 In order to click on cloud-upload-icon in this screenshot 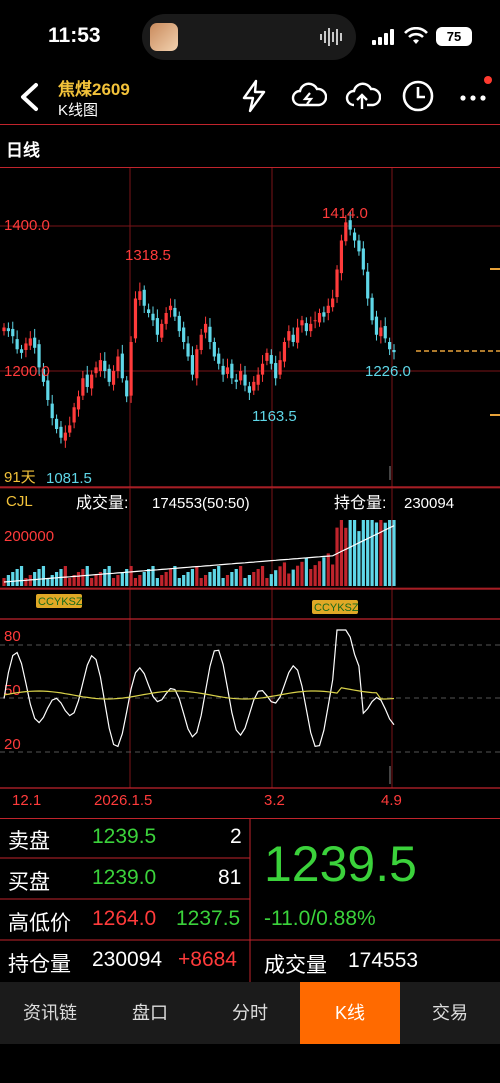, I will do `click(363, 96)`.